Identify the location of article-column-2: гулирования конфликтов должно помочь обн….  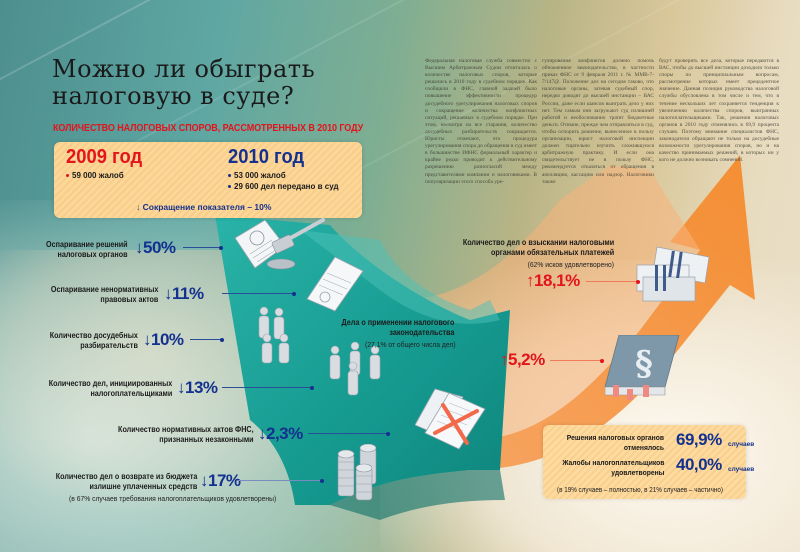
(598, 121).